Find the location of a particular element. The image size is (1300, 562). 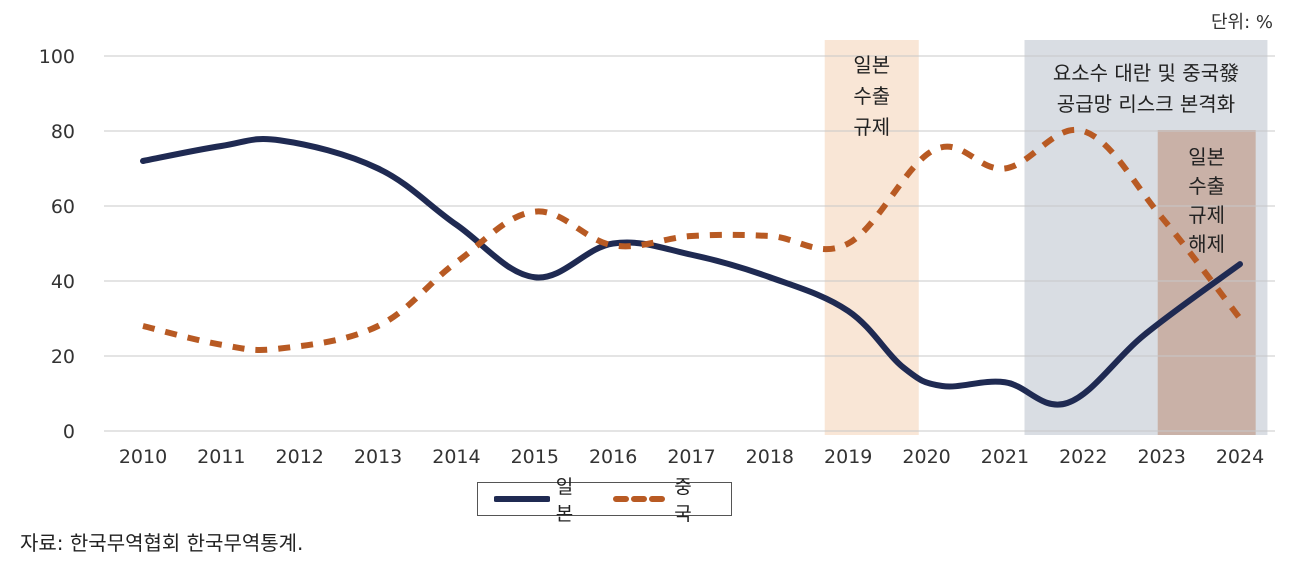

x-tick-label: 2014 is located at coordinates (456, 457).